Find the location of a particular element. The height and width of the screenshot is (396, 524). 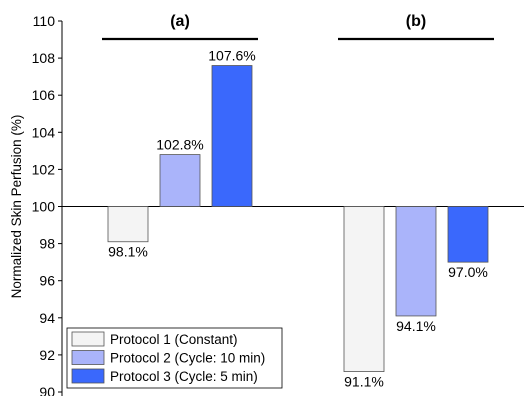

y-axis-title: Normalized Skin Perfusion (%) is located at coordinates (16, 207).